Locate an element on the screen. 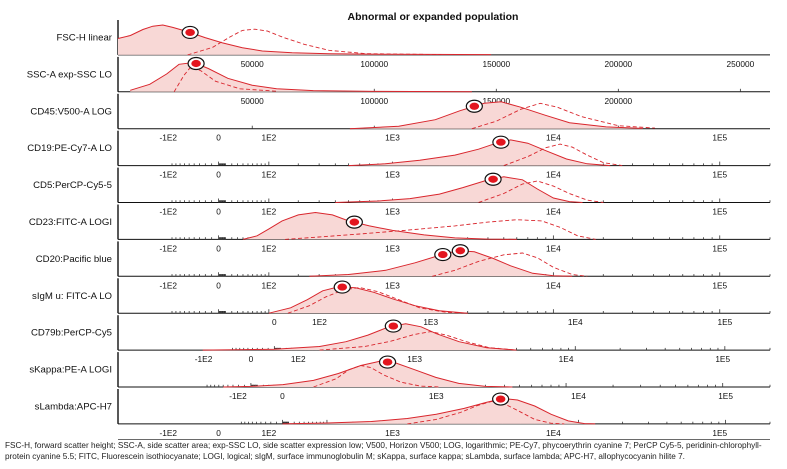  panel-3-tick-label-1: 0 is located at coordinates (218, 138).